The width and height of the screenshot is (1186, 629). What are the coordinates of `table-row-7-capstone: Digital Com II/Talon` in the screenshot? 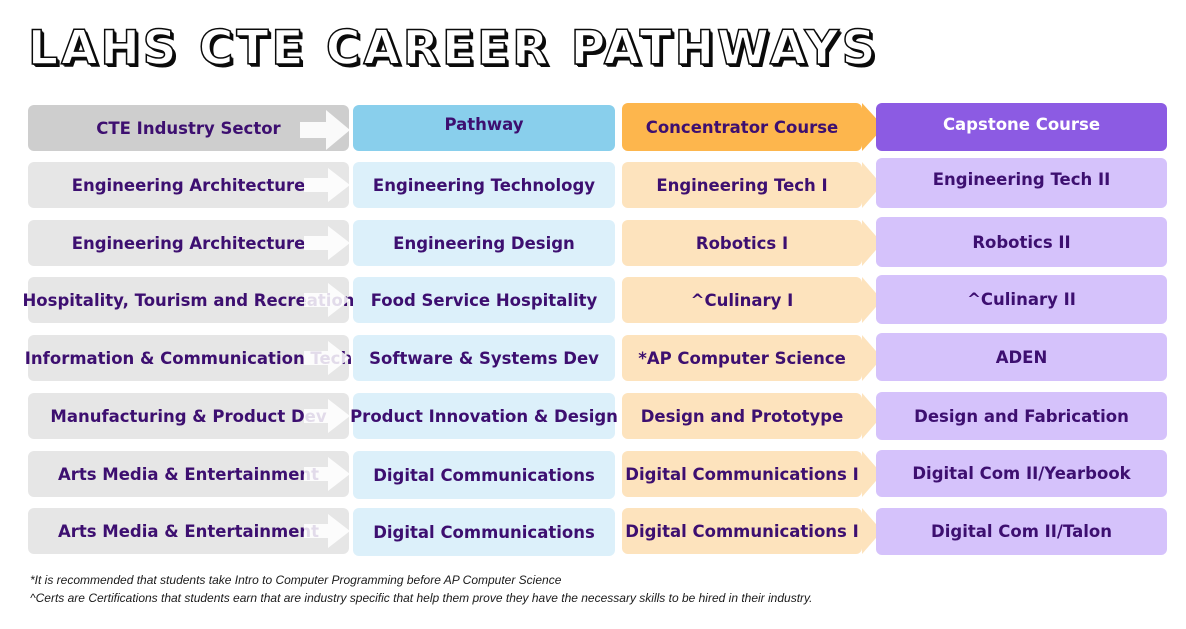 It's located at (1021, 531).